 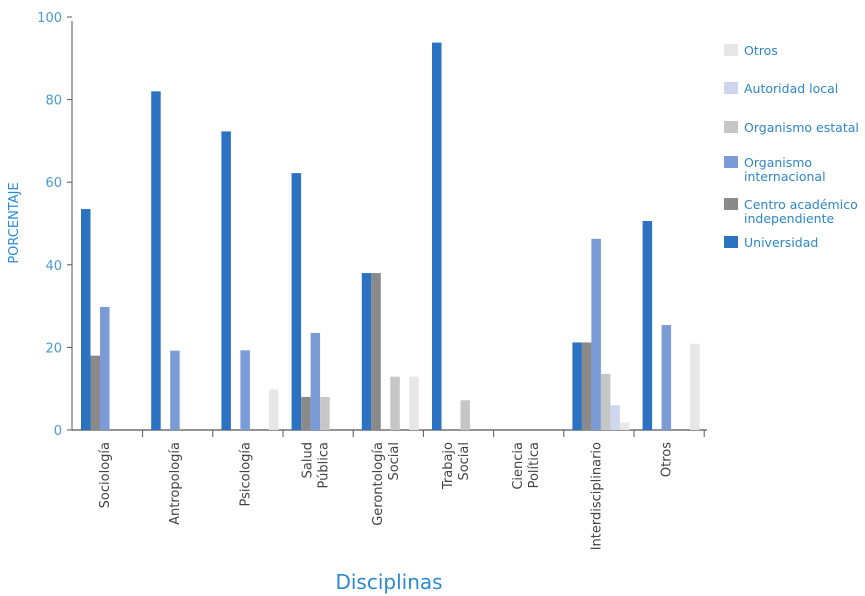 I want to click on x-category-label: Interdisciplinario, so click(x=596, y=496).